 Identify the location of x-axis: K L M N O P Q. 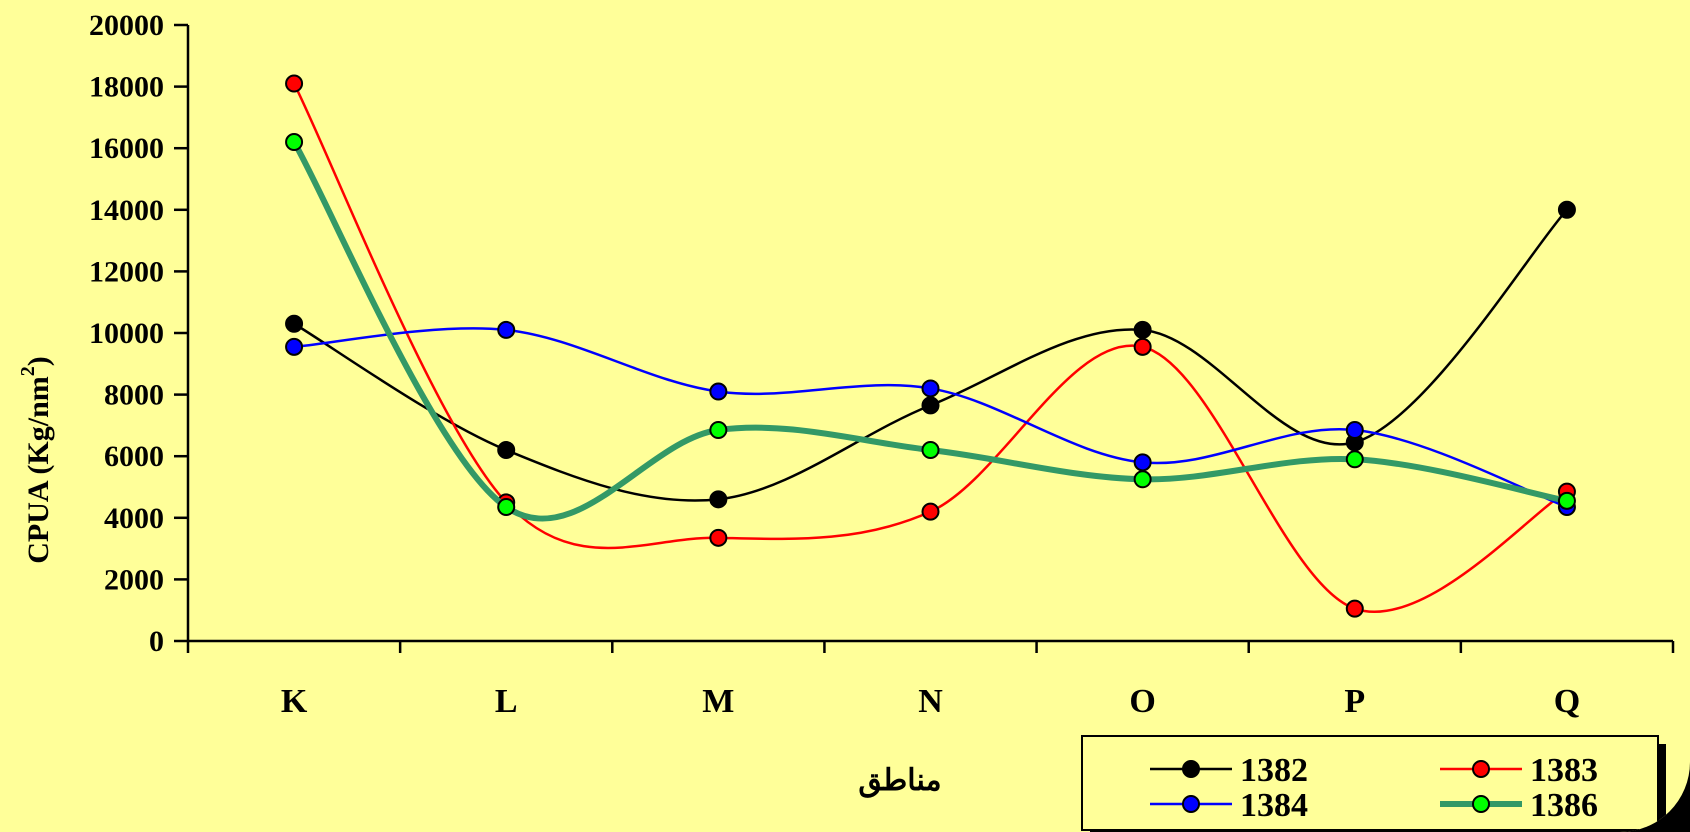
(930, 679).